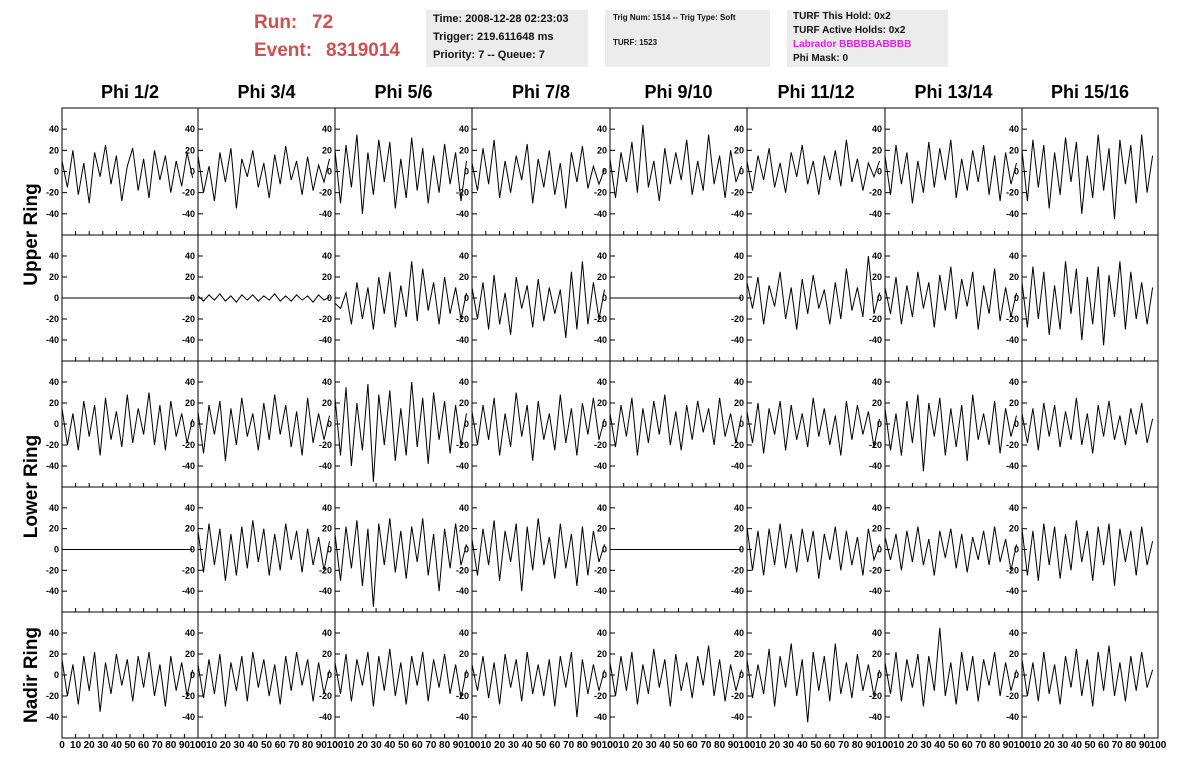  I want to click on priority: Priority: 7 -- Queue: 7, so click(489, 55).